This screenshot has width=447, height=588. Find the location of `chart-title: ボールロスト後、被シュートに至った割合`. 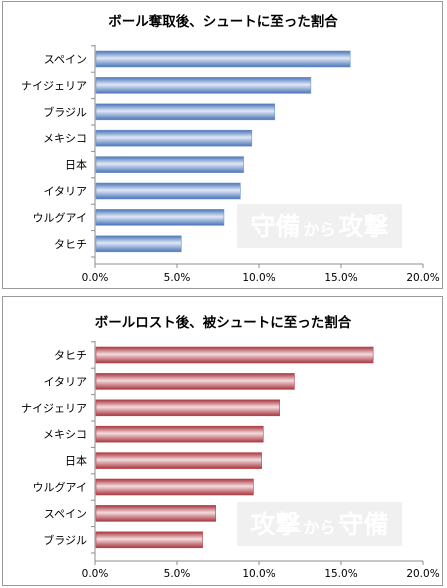

chart-title: ボールロスト後、被シュートに至った割合 is located at coordinates (223, 322).